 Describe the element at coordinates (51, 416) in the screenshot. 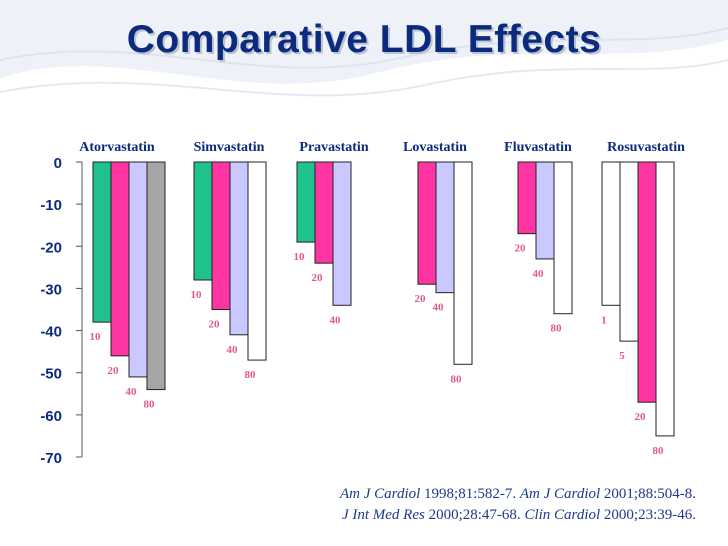

I see `y-tick-label: -60` at that location.